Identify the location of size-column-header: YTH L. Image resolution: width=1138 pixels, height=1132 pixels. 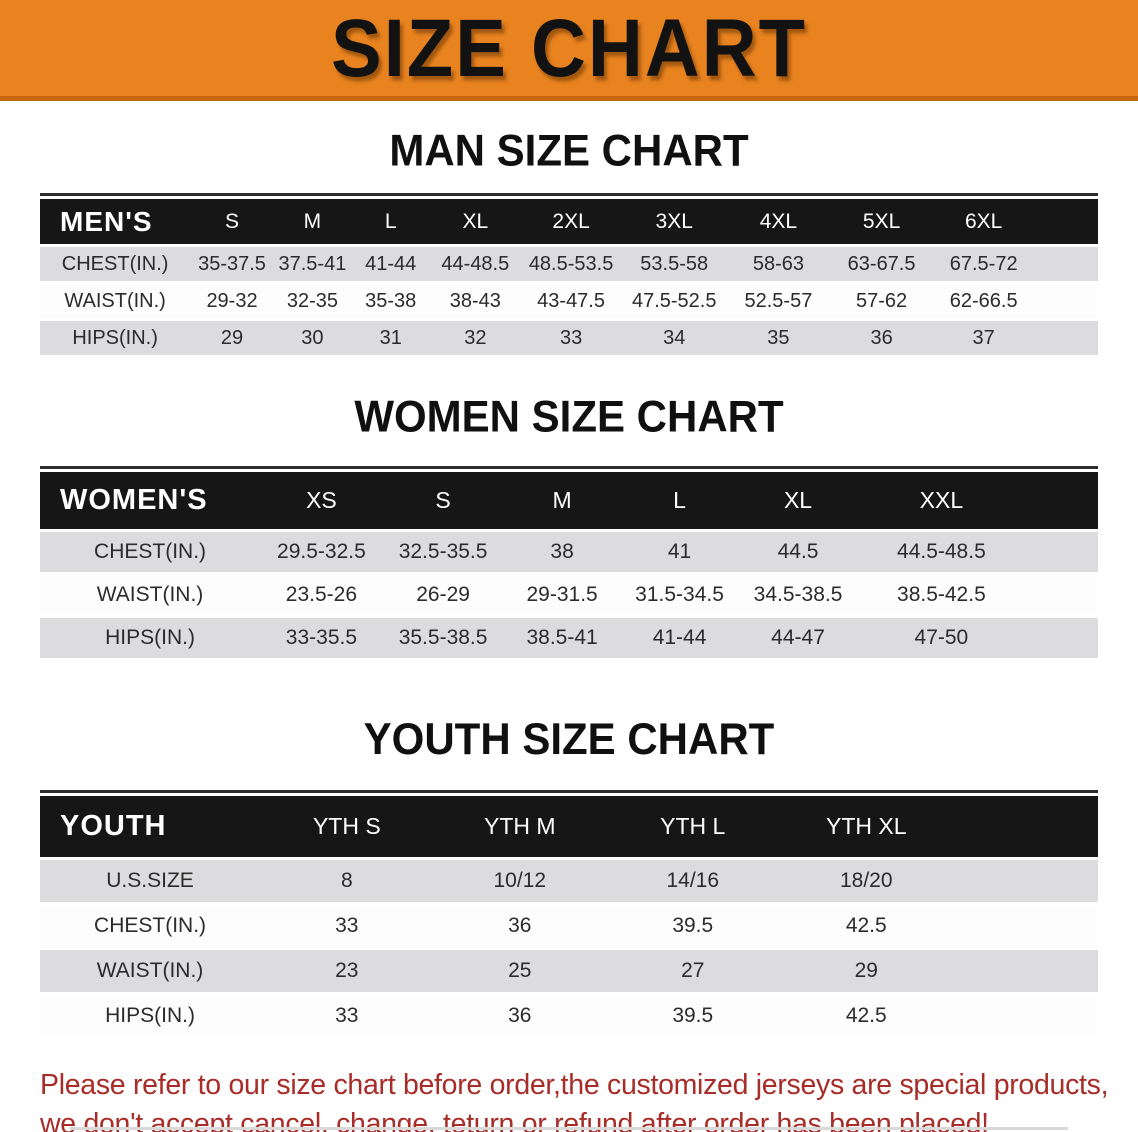
(693, 826).